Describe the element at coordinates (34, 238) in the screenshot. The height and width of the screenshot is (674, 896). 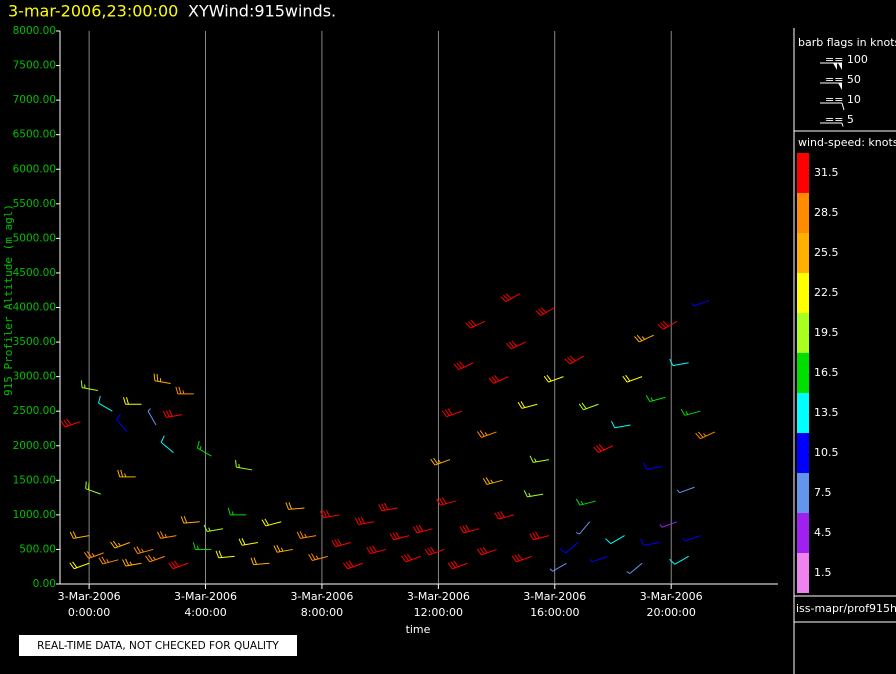
I see `y-tick-label: 5000.00` at that location.